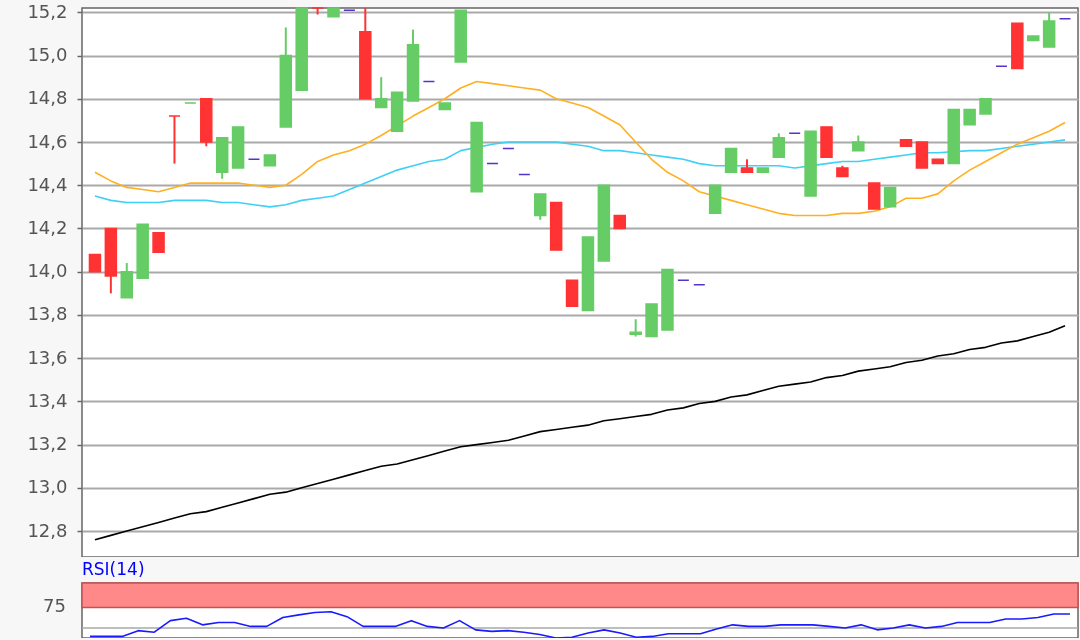  Describe the element at coordinates (47, 530) in the screenshot. I see `y-tick-label: 12,8` at that location.